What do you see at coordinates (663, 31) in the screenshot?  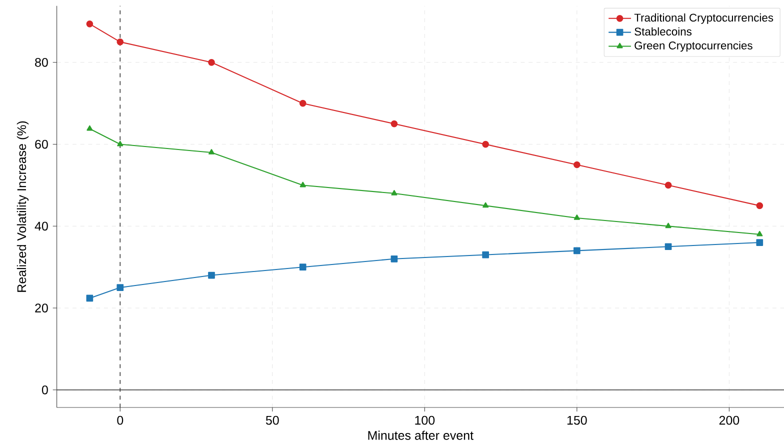 I see `legend-label: Stablecoins` at bounding box center [663, 31].